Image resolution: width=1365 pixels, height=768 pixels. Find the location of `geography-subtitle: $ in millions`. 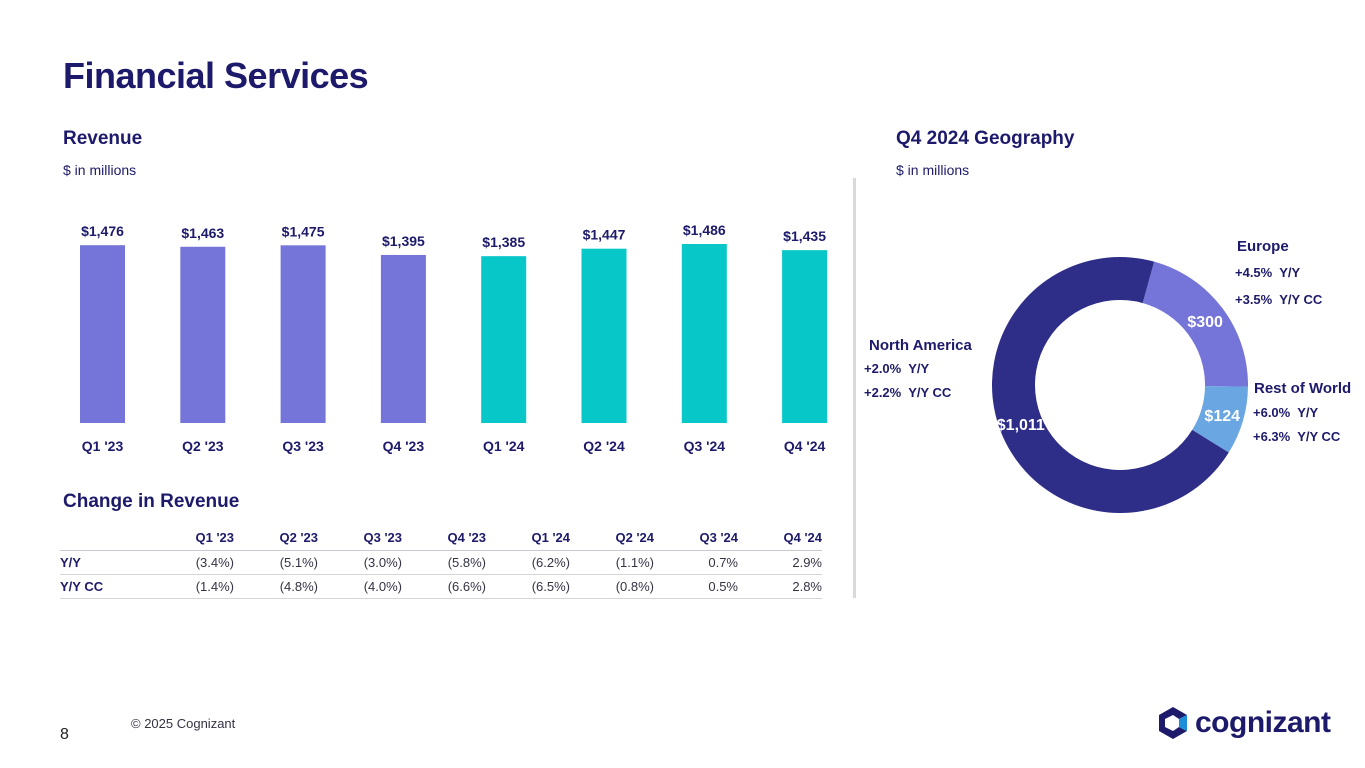

geography-subtitle: $ in millions is located at coordinates (933, 170).